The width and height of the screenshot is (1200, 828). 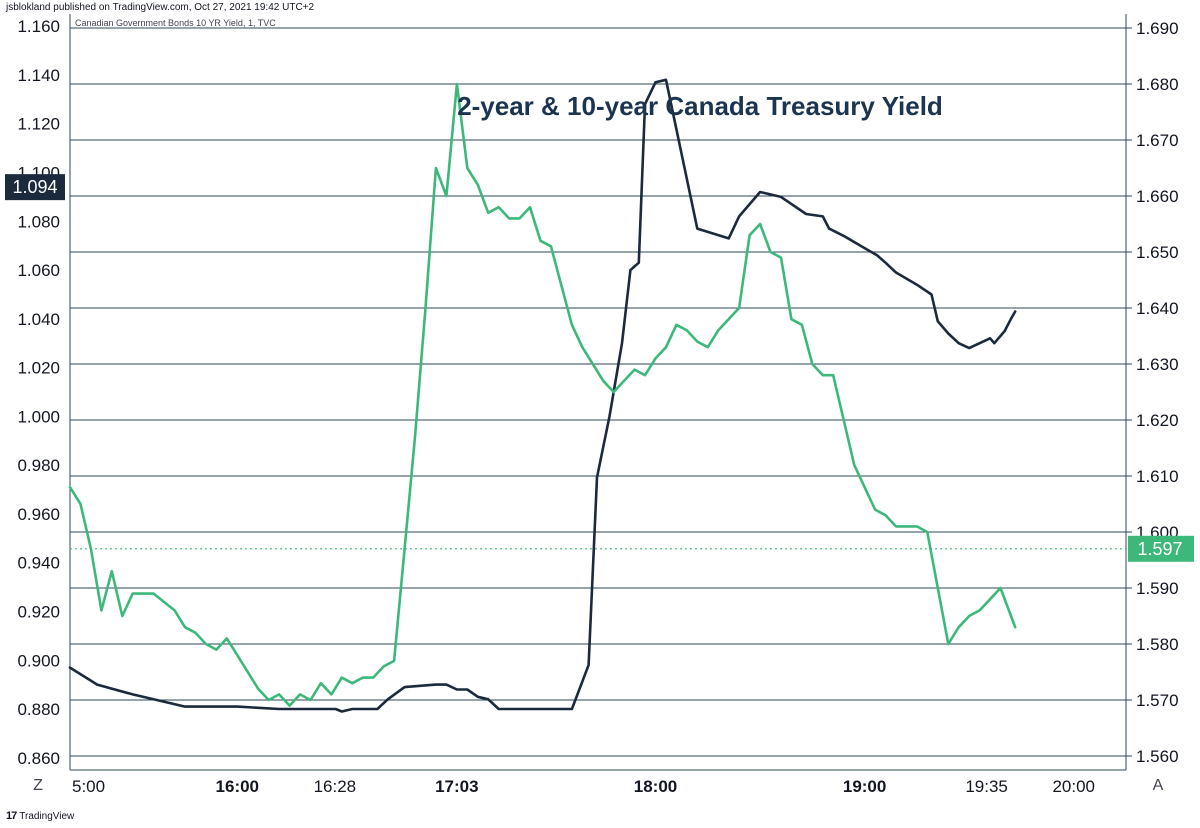 What do you see at coordinates (1073, 786) in the screenshot?
I see `x-tick-label: 20:00` at bounding box center [1073, 786].